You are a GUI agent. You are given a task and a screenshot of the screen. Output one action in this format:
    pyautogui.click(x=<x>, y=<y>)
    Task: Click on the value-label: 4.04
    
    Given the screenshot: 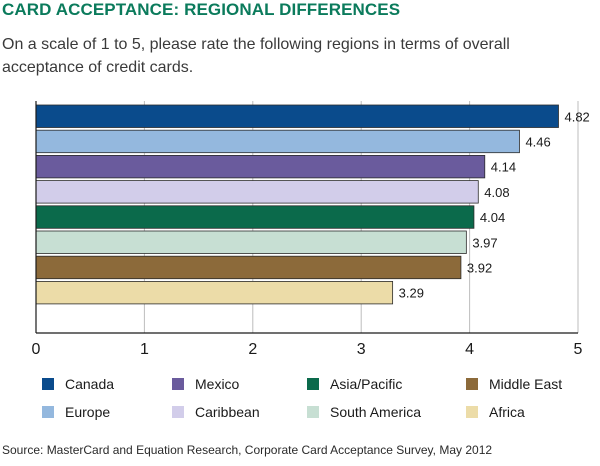 What is the action you would take?
    pyautogui.click(x=492, y=217)
    